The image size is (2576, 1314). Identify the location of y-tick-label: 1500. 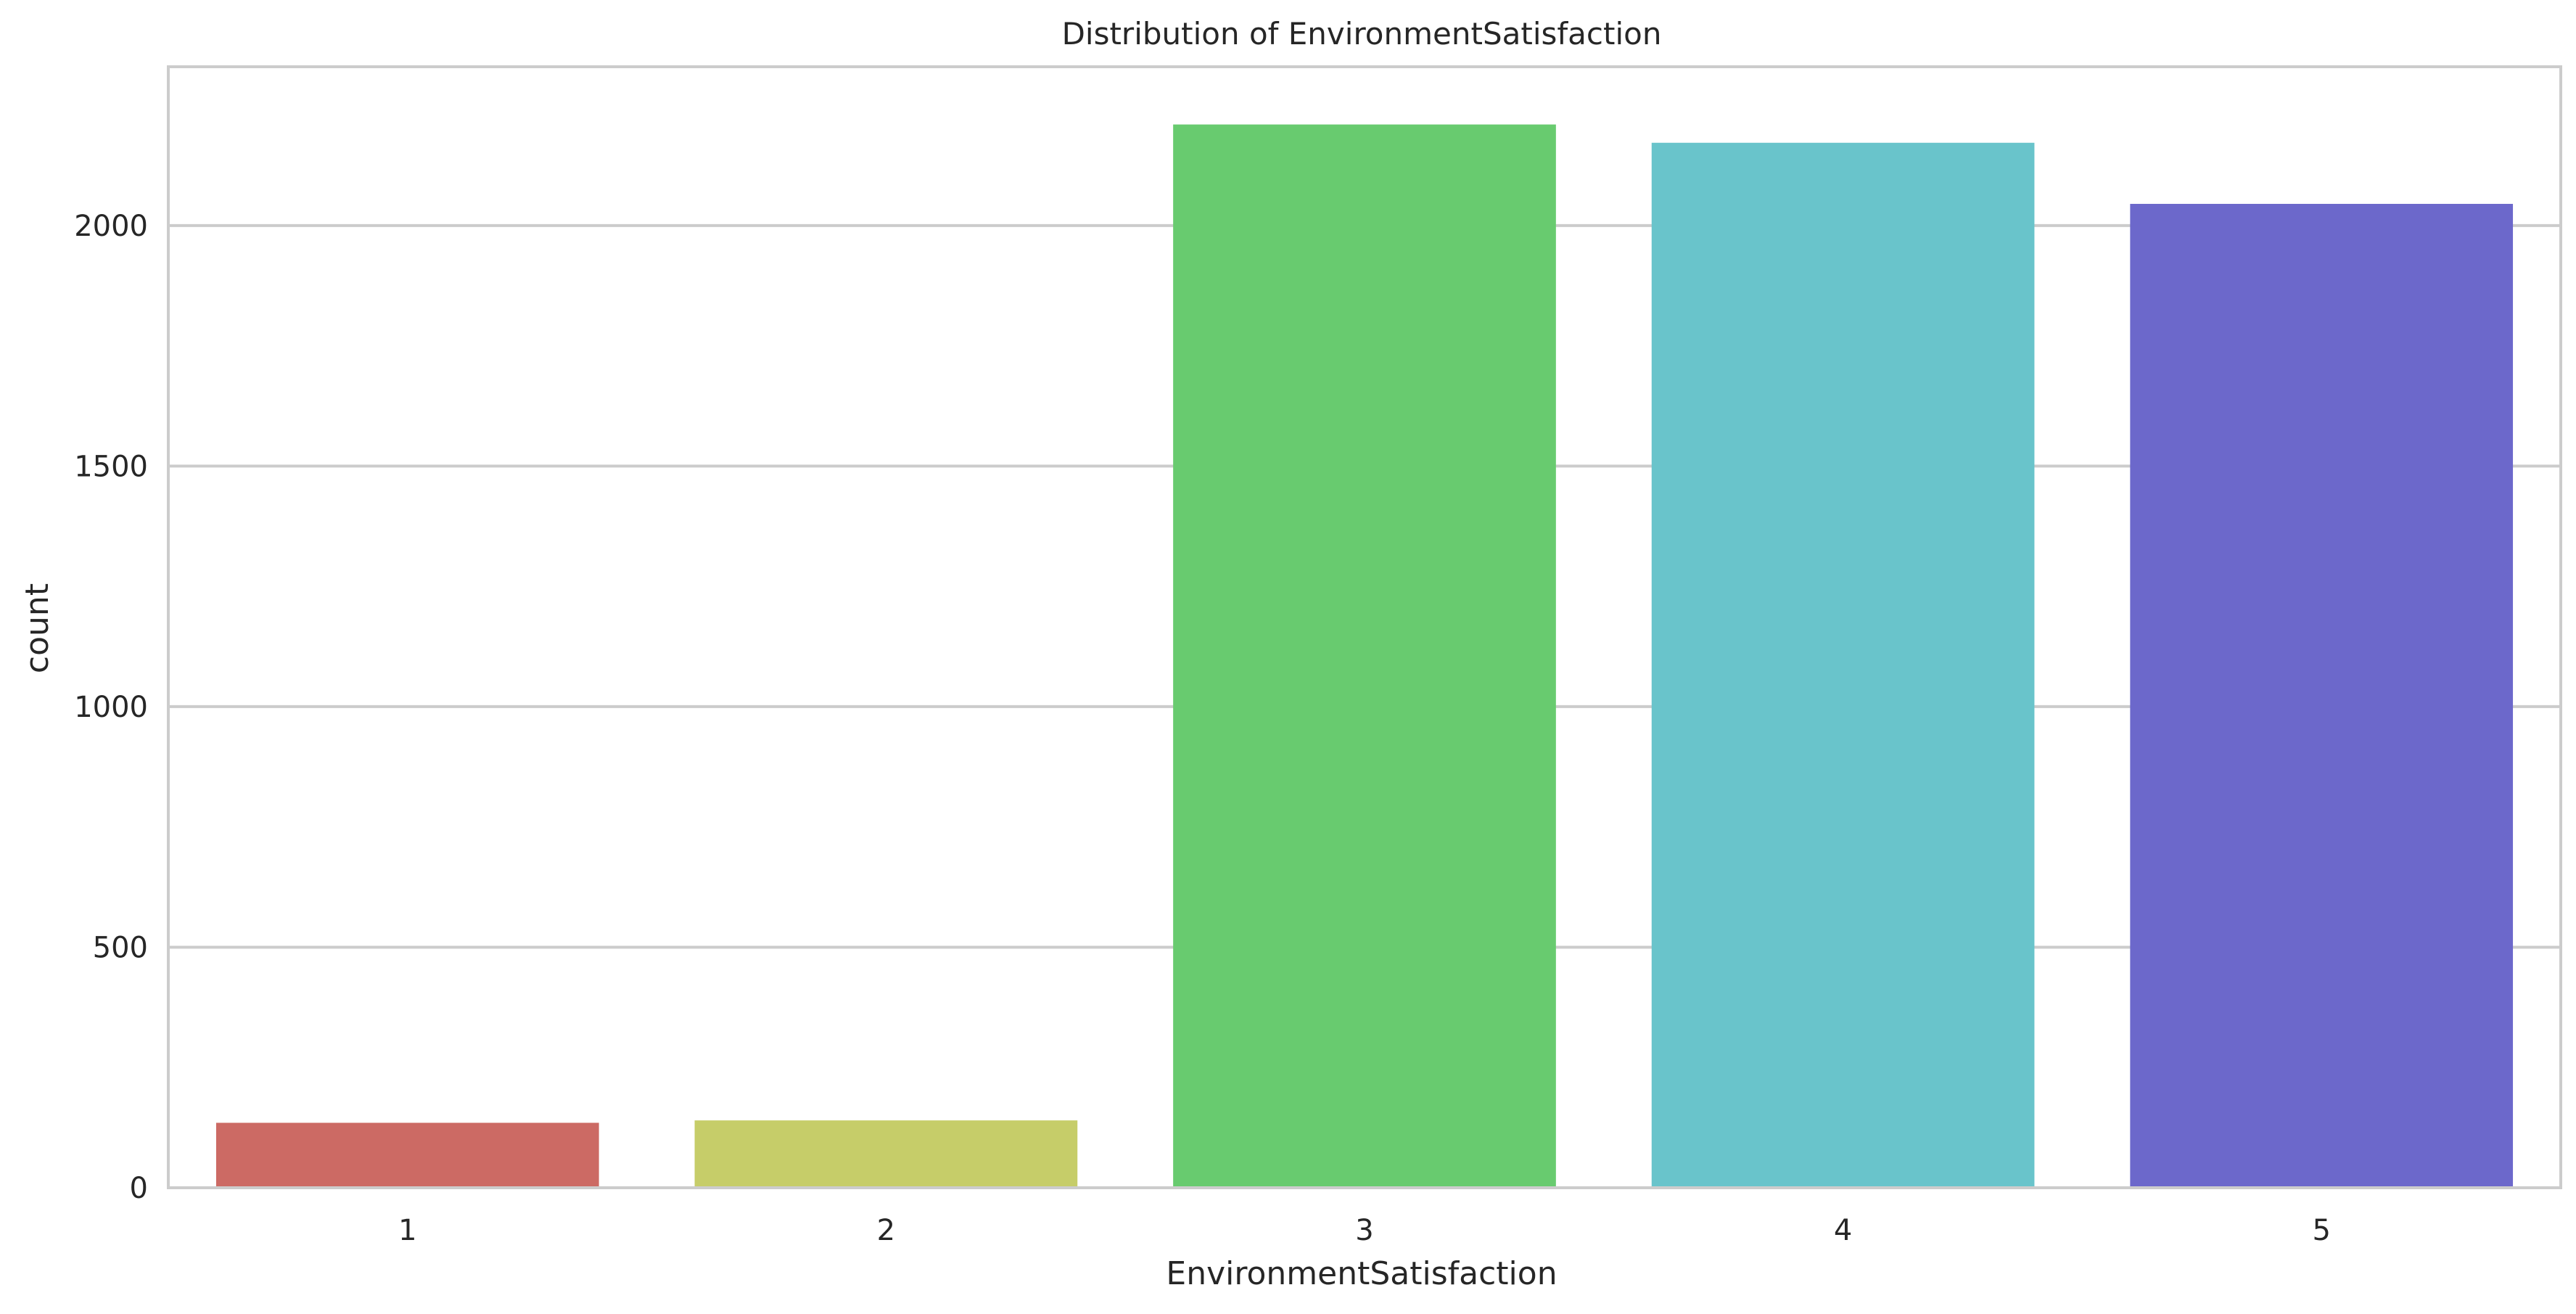
(111, 466).